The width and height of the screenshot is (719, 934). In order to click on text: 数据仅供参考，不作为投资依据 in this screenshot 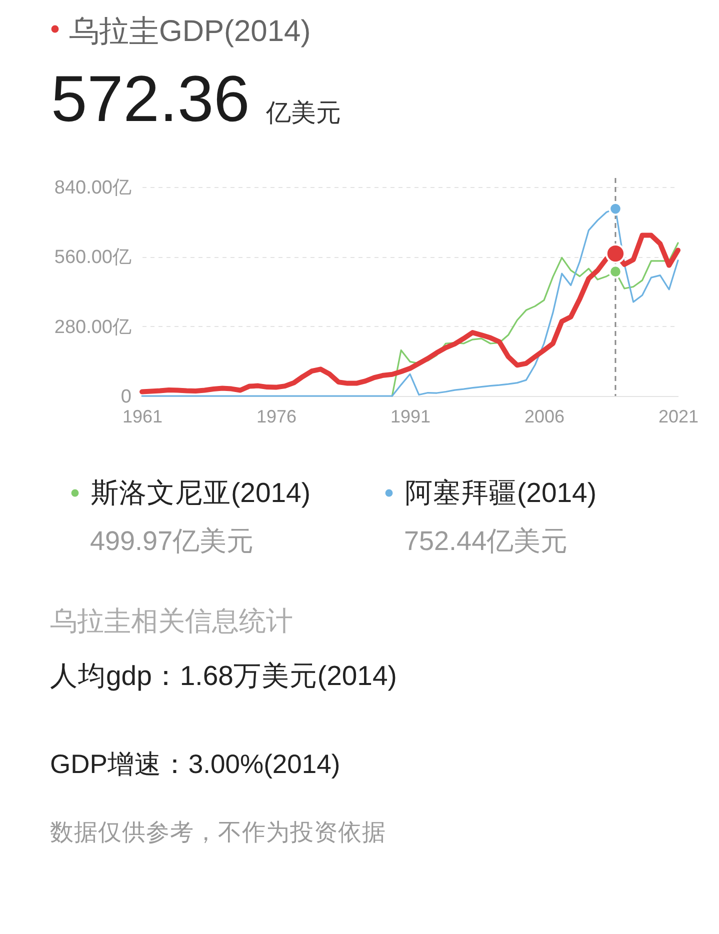, I will do `click(218, 832)`.